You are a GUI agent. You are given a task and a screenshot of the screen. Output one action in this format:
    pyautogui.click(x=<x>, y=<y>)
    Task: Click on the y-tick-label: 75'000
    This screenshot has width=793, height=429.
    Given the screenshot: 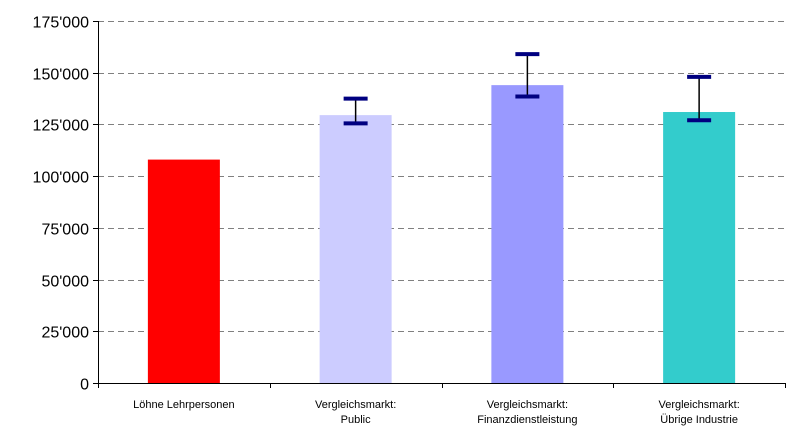 What is the action you would take?
    pyautogui.click(x=65, y=230)
    